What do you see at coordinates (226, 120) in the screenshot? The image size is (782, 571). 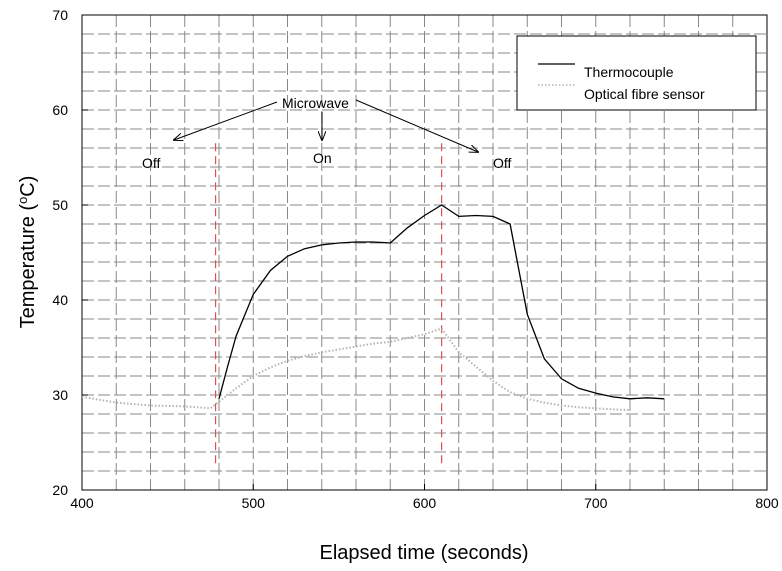 I see `arrow-microwave-left` at bounding box center [226, 120].